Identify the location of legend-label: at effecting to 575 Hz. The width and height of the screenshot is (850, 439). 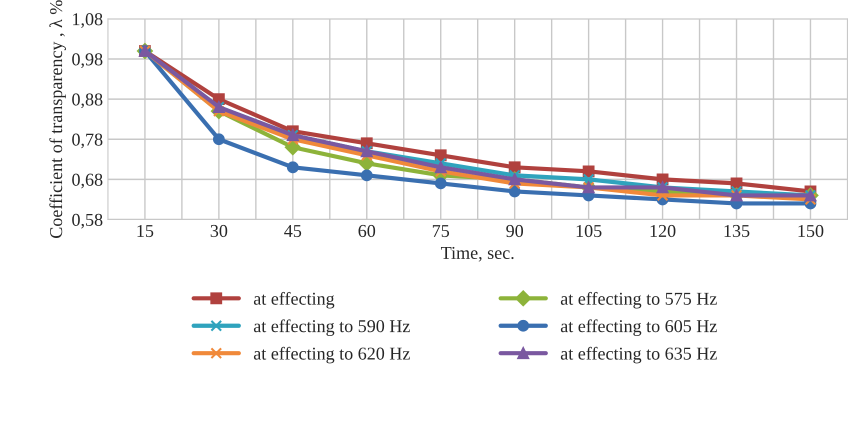
(638, 300).